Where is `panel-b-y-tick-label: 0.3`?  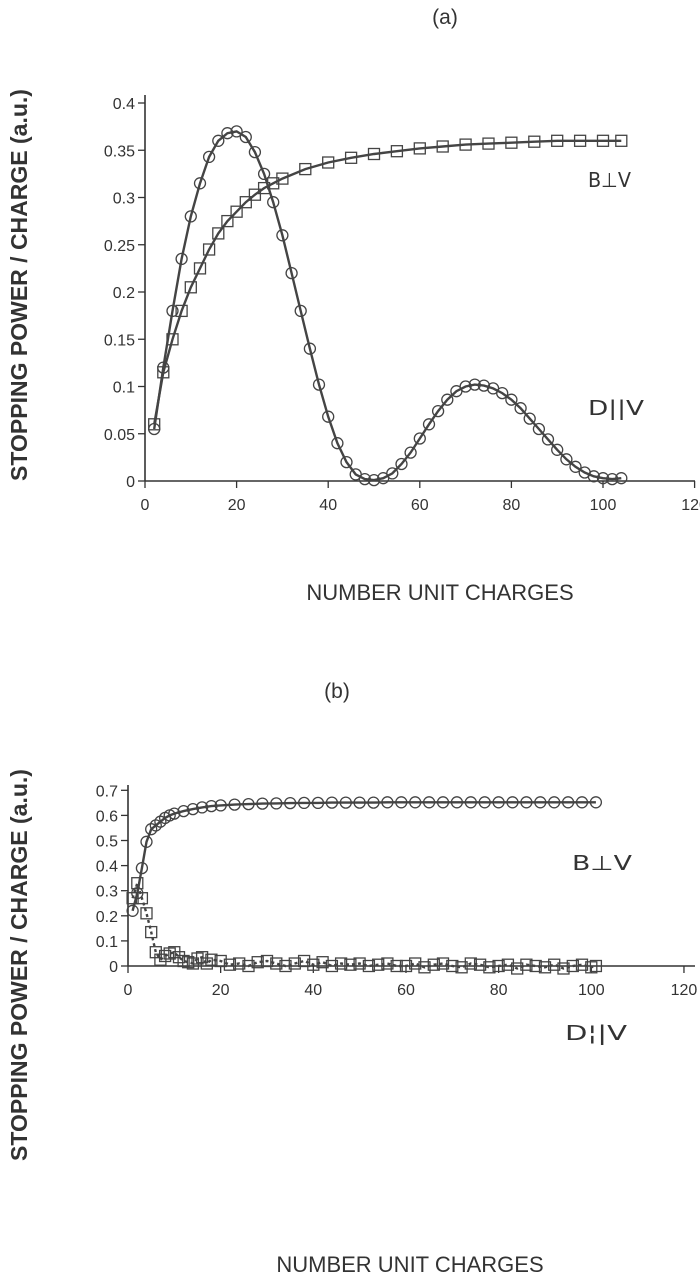
panel-b-y-tick-label: 0.3 is located at coordinates (107, 892).